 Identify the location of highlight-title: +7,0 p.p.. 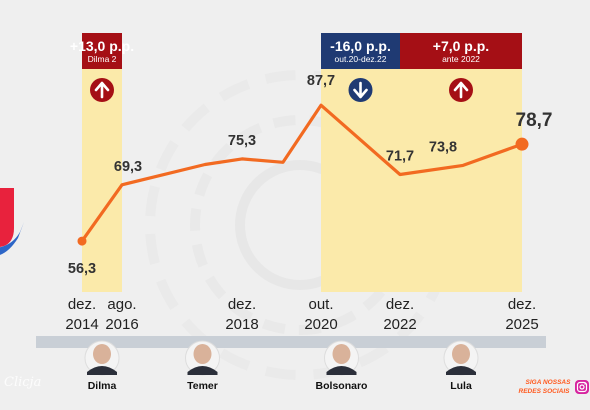
(461, 46).